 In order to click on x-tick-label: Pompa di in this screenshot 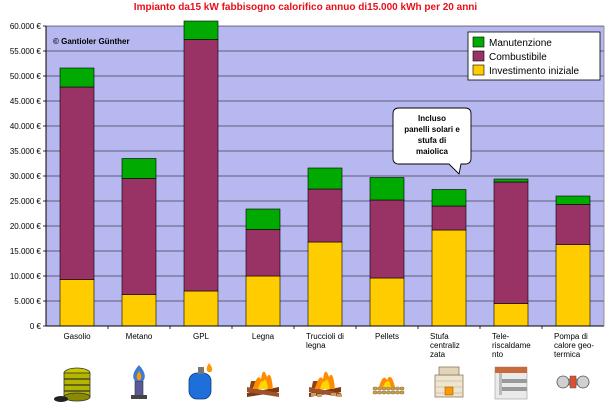, I will do `click(571, 336)`.